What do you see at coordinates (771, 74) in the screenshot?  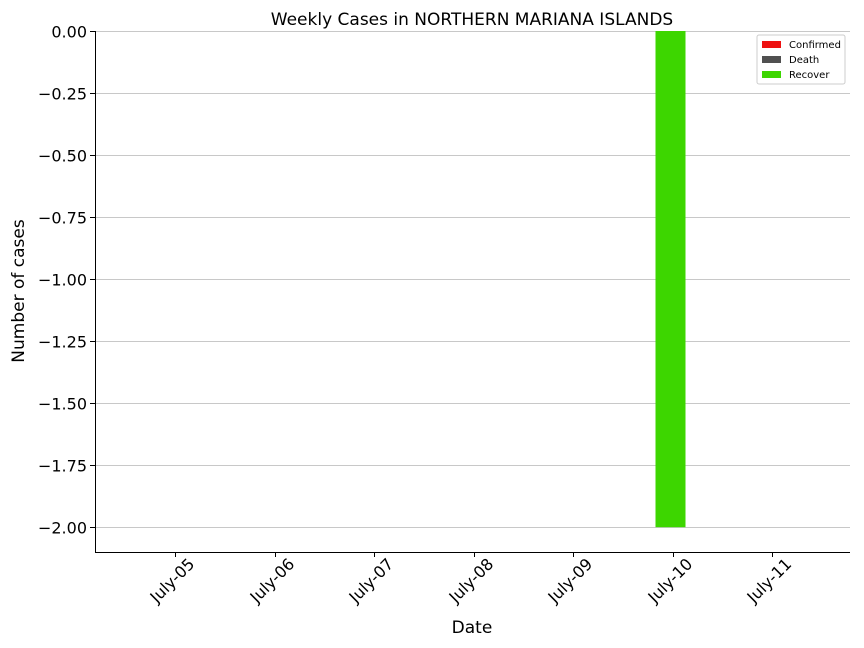 I see `legend-swatch-recover` at bounding box center [771, 74].